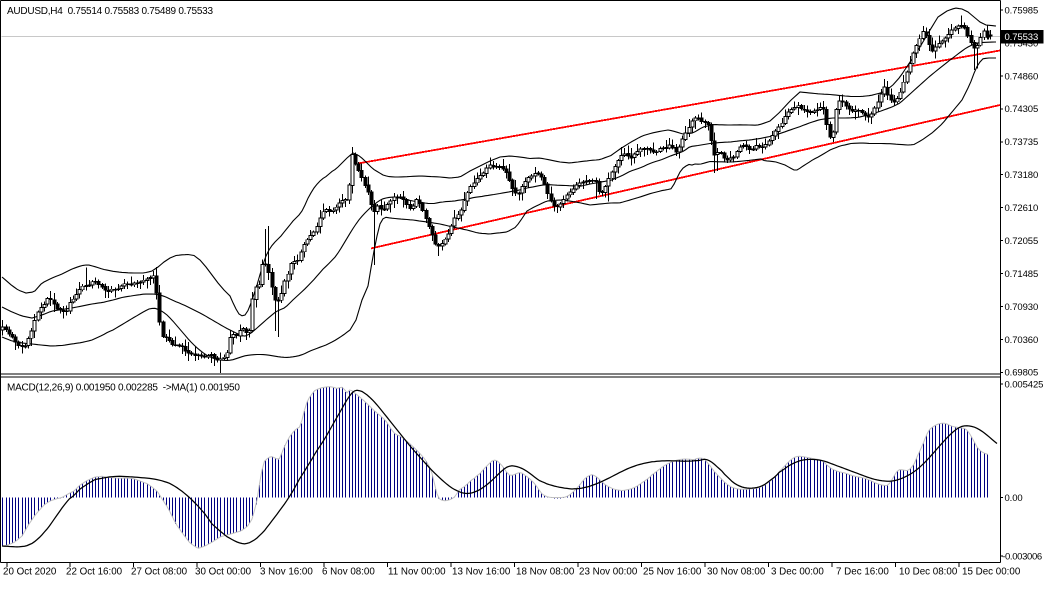 This screenshot has height=589, width=1045. Describe the element at coordinates (1022, 142) in the screenshot. I see `svg-text: 0.73735` at that location.